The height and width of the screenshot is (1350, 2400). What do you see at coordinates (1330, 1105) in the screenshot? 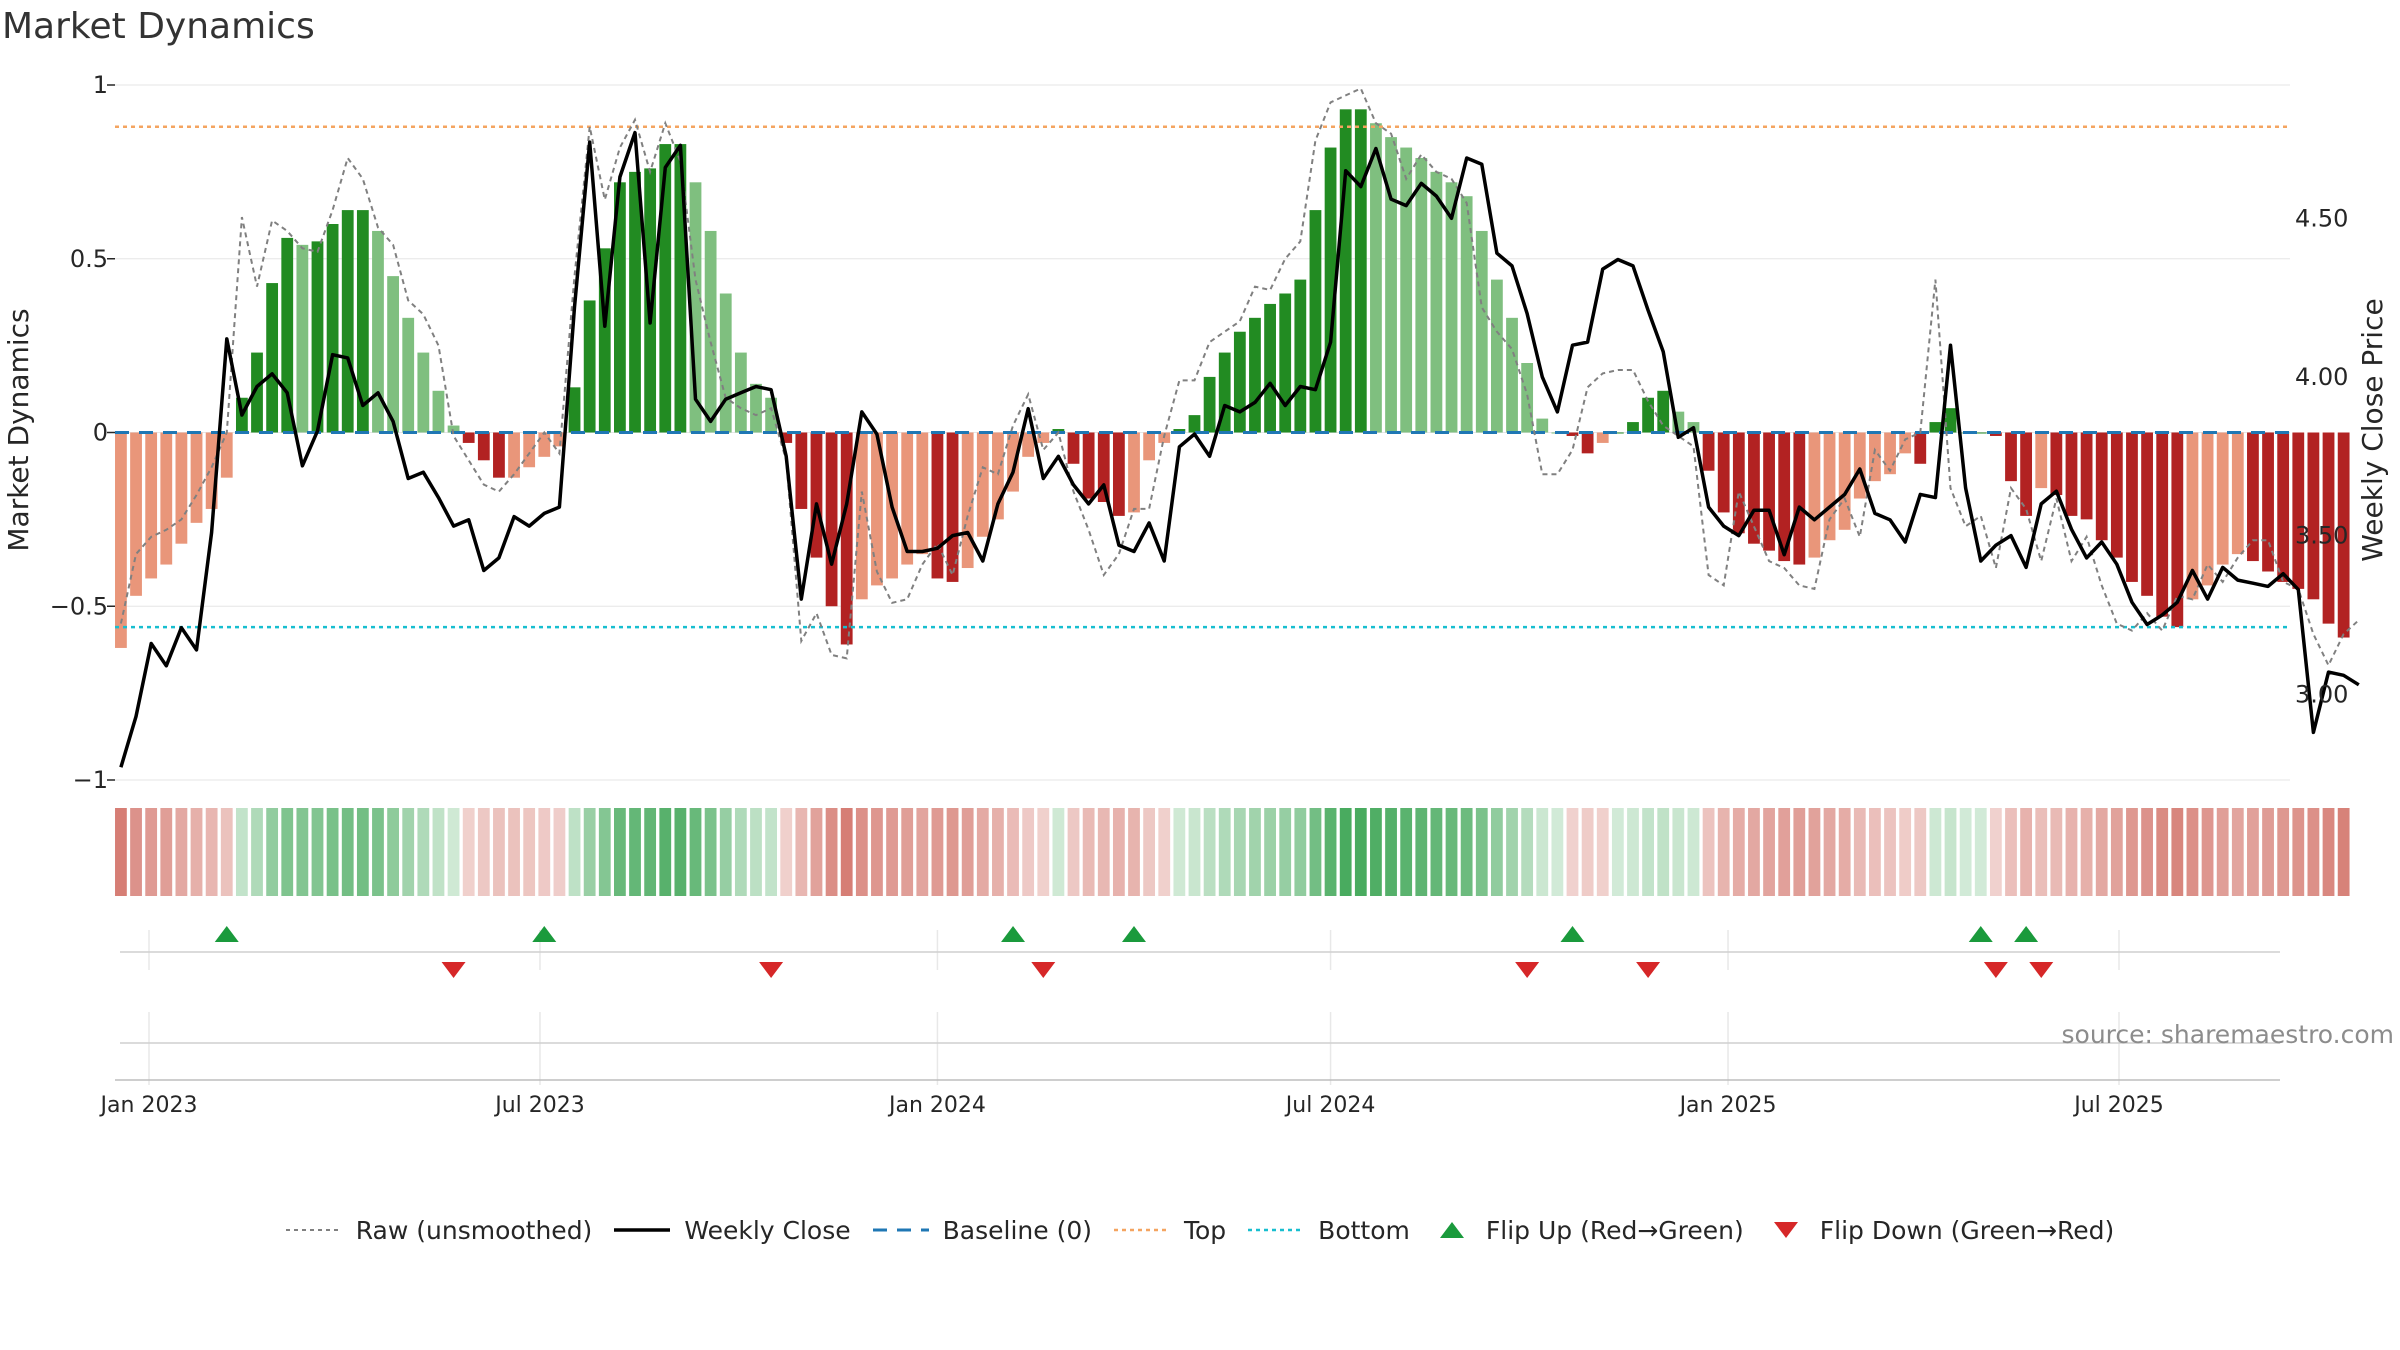
I see `x-tick-label: Jul 2024` at bounding box center [1330, 1105].